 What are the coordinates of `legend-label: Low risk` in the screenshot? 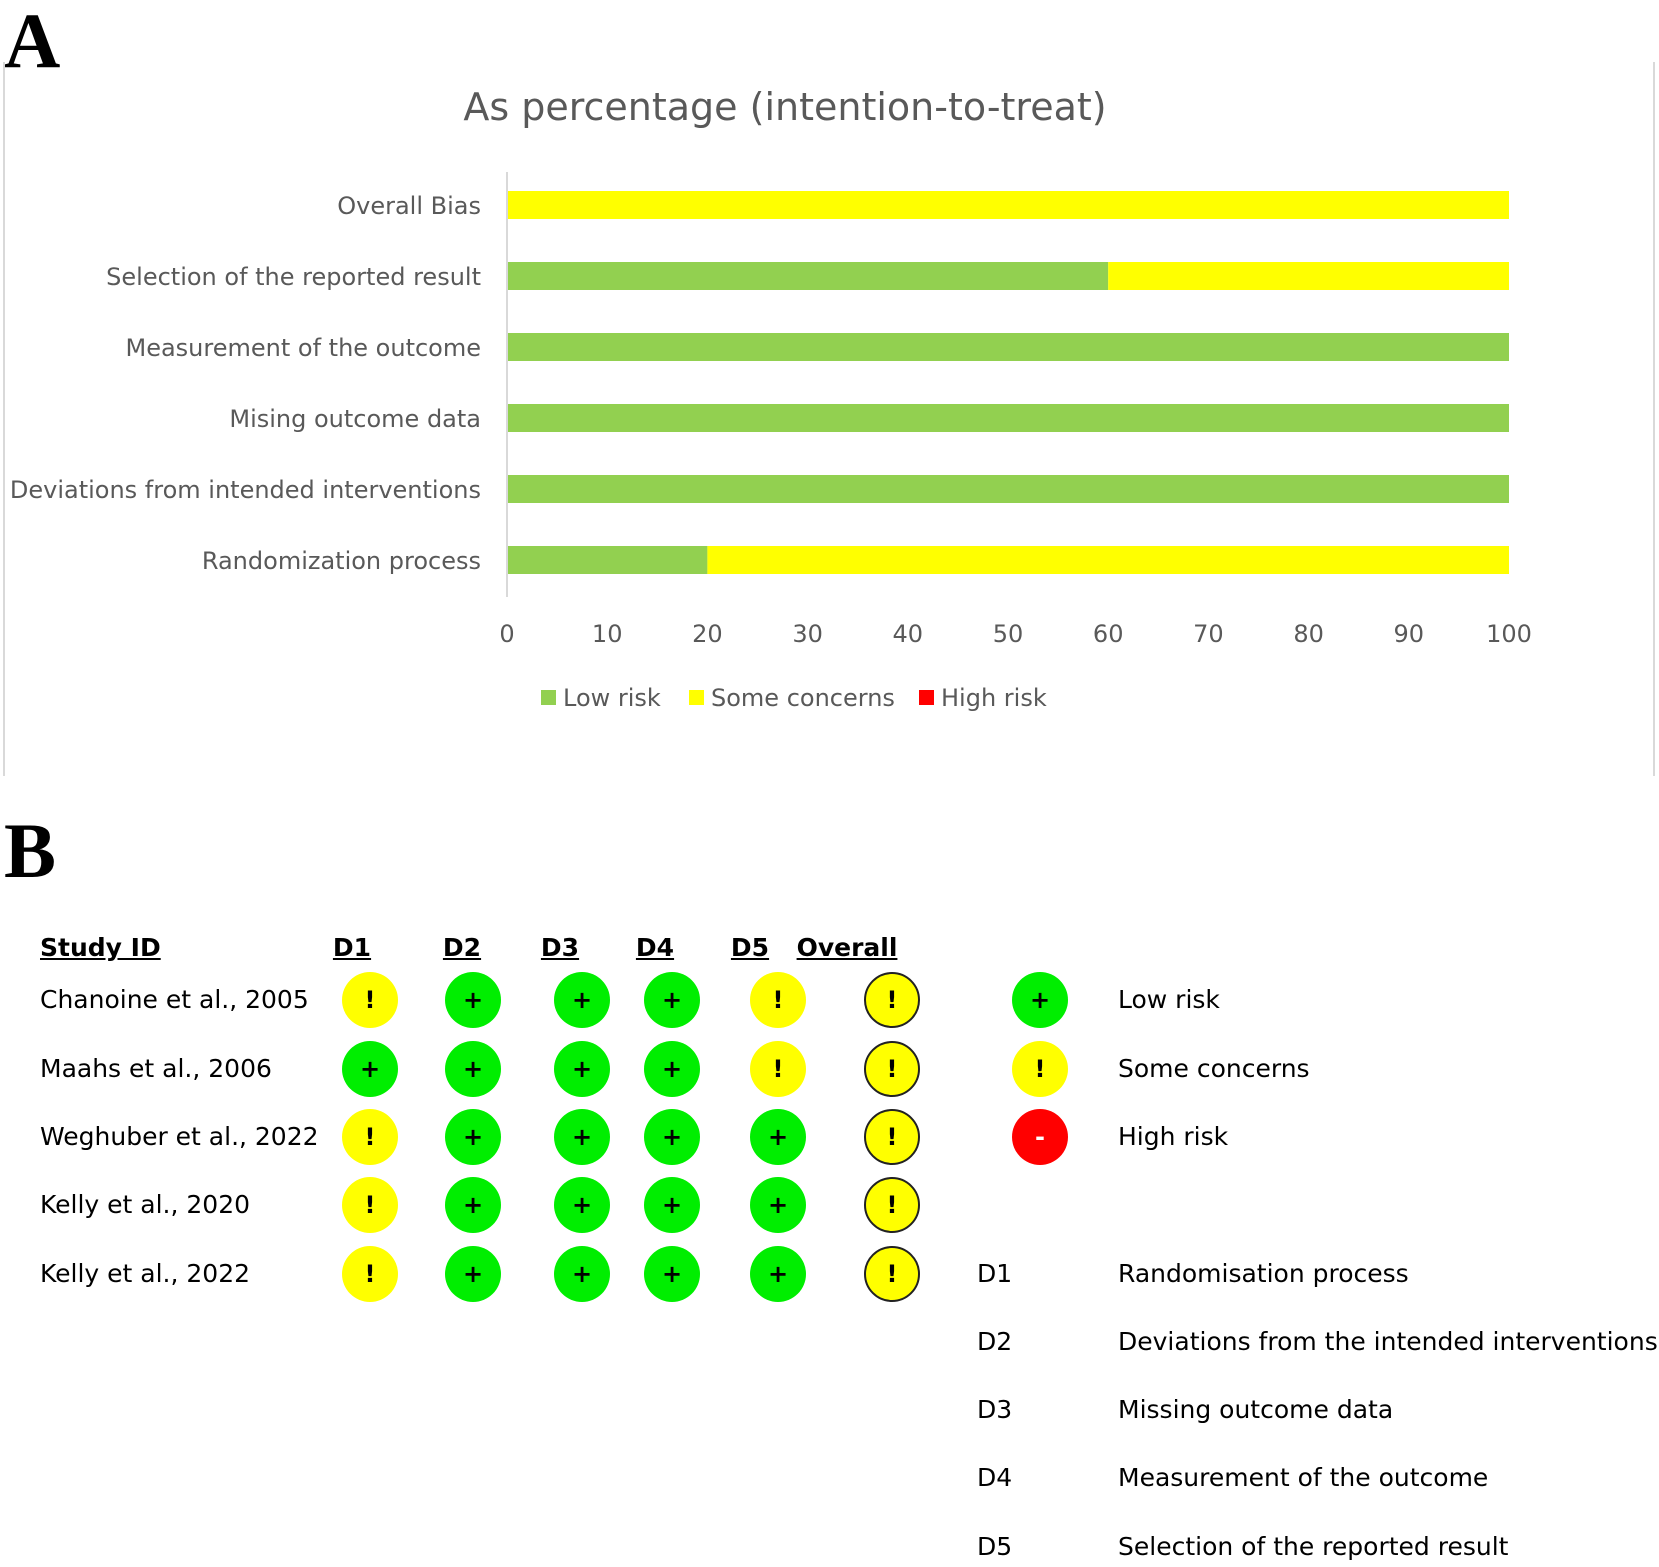 It's located at (1169, 999).